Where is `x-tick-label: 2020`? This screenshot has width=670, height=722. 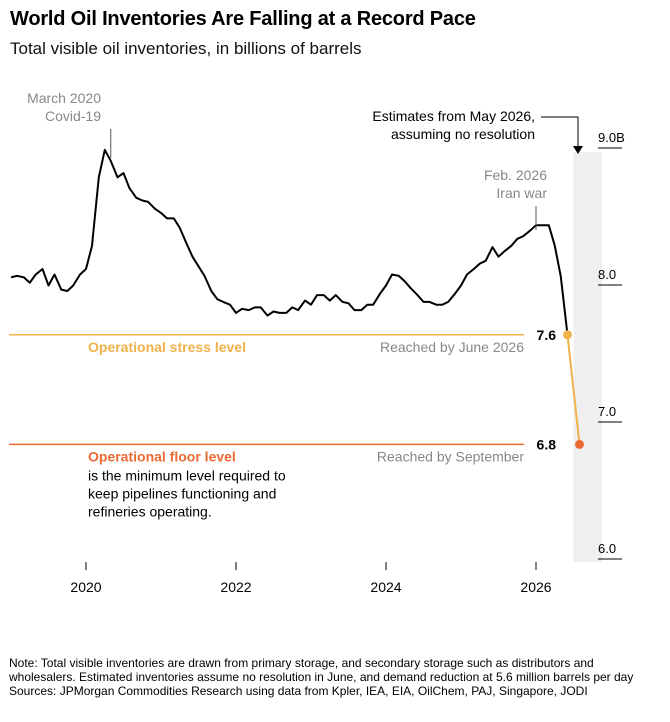 x-tick-label: 2020 is located at coordinates (85, 587).